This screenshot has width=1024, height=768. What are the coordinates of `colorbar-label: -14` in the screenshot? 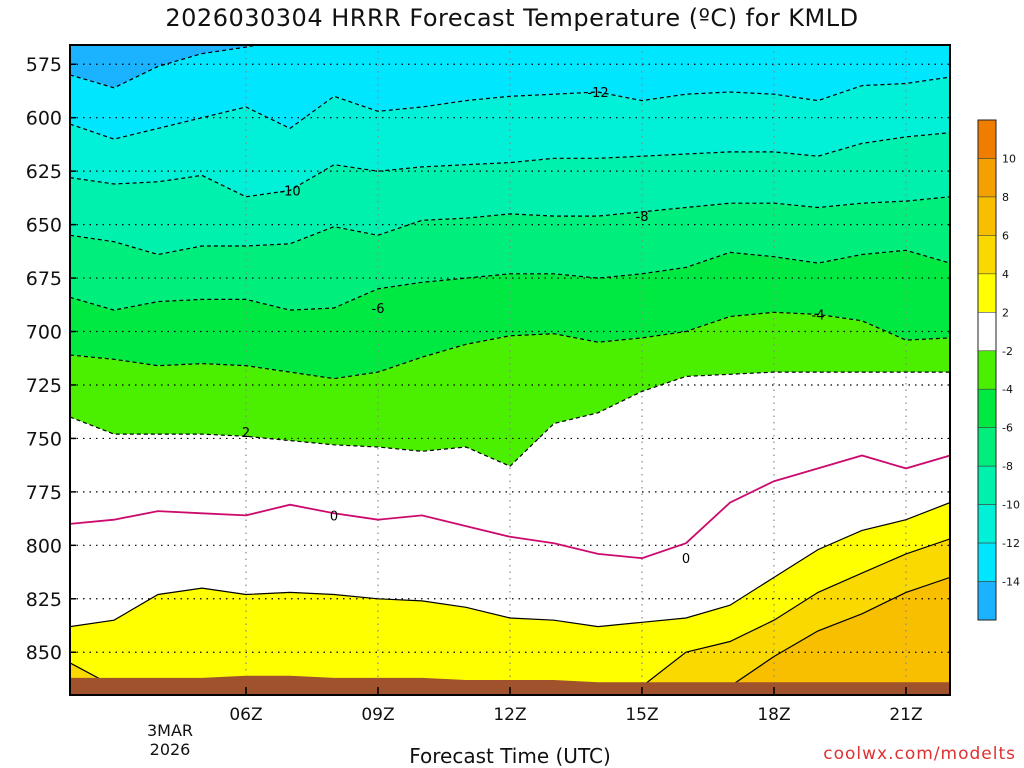 It's located at (1011, 582).